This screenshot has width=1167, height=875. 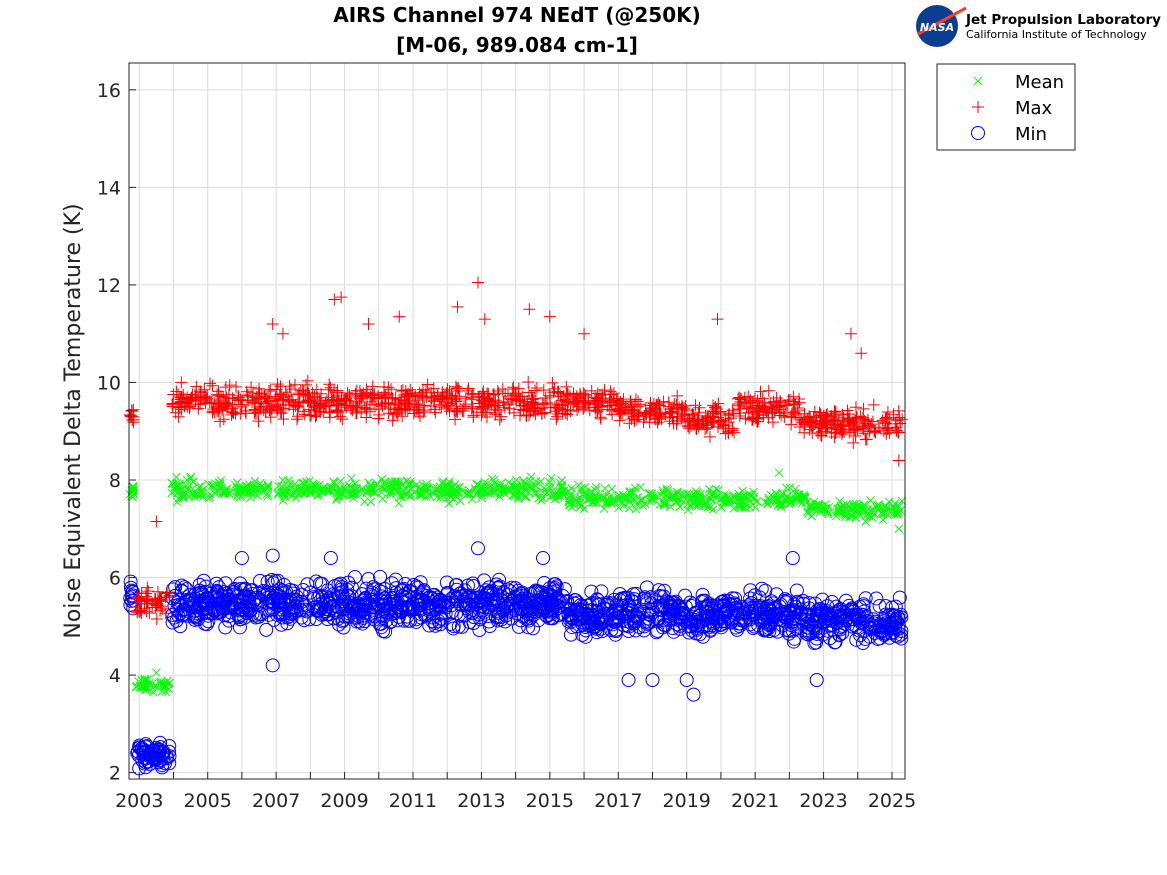 I want to click on y-tick-label: 10, so click(x=109, y=383).